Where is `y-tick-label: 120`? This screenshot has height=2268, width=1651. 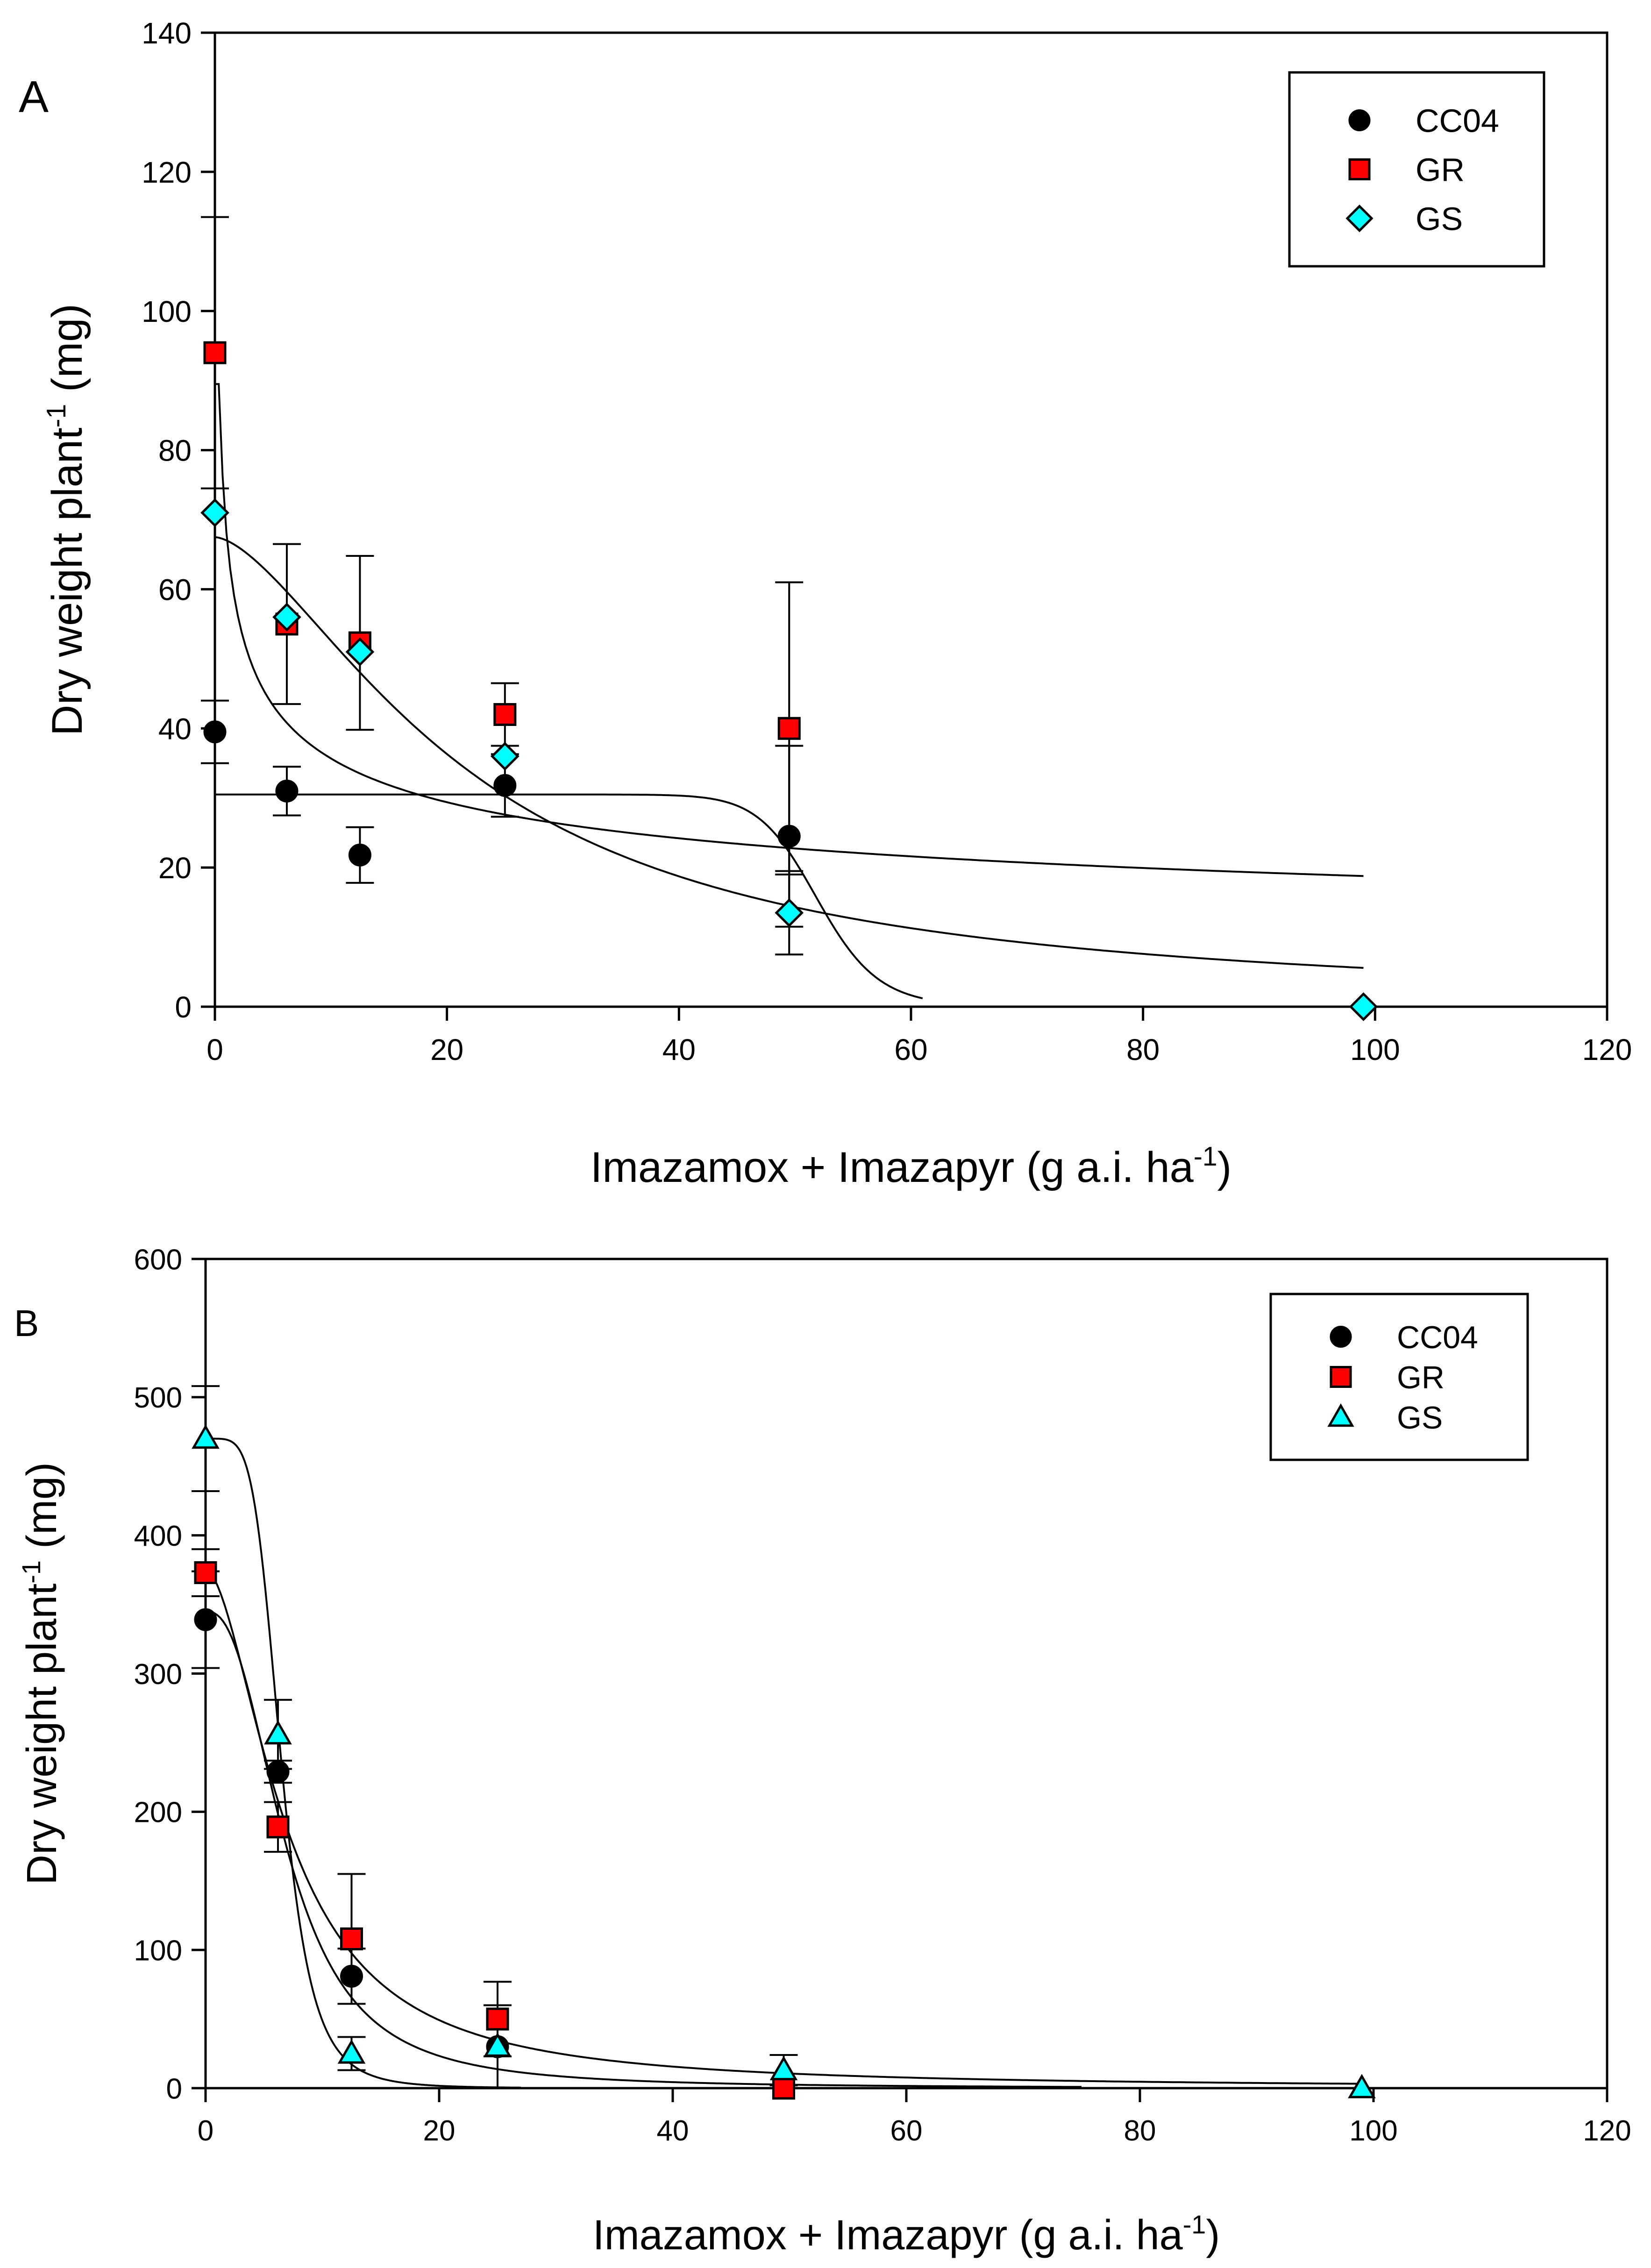 y-tick-label: 120 is located at coordinates (167, 172).